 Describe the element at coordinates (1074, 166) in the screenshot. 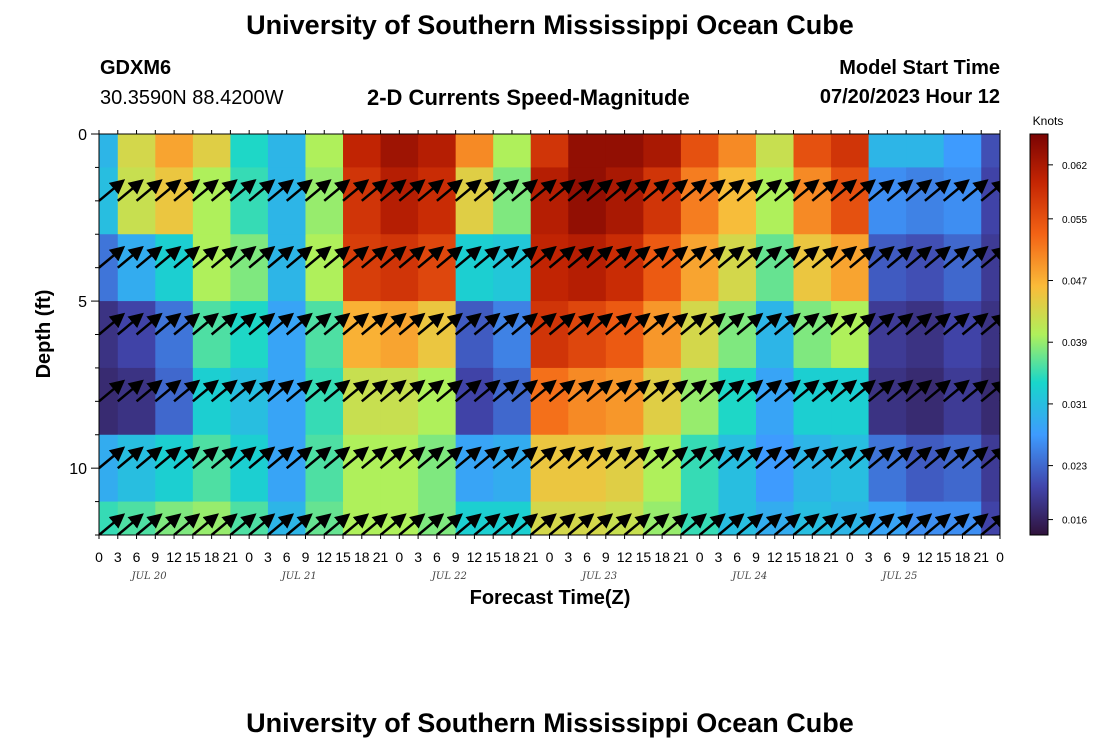

I see `colorbar-tick-label: 0.062` at that location.